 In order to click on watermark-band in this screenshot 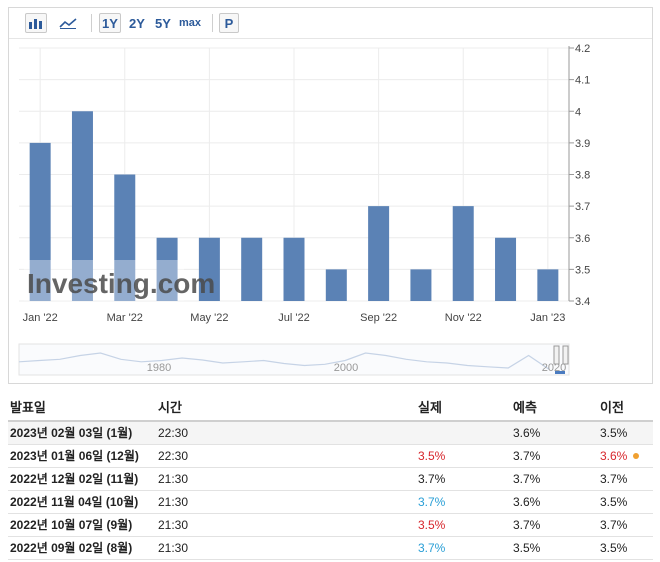, I will do `click(104, 280)`.